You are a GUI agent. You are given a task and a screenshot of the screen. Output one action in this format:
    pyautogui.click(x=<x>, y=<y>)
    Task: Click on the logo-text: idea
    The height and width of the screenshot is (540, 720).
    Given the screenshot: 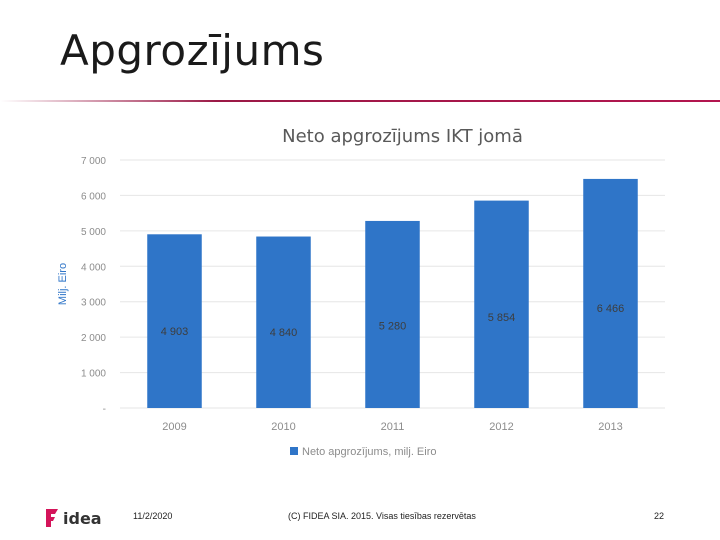 What is the action you would take?
    pyautogui.click(x=82, y=518)
    